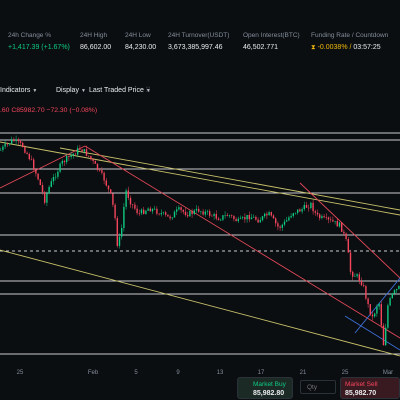  Describe the element at coordinates (269, 384) in the screenshot. I see `market-buy-label: Market Buy` at that location.